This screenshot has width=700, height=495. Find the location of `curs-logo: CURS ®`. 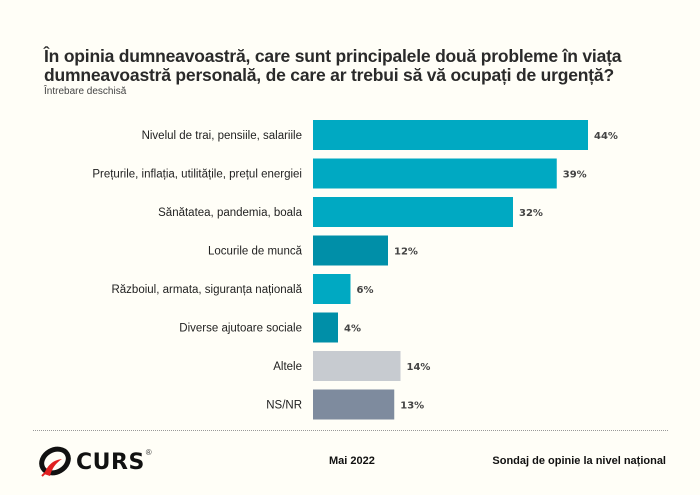

curs-logo: CURS ® is located at coordinates (95, 462).